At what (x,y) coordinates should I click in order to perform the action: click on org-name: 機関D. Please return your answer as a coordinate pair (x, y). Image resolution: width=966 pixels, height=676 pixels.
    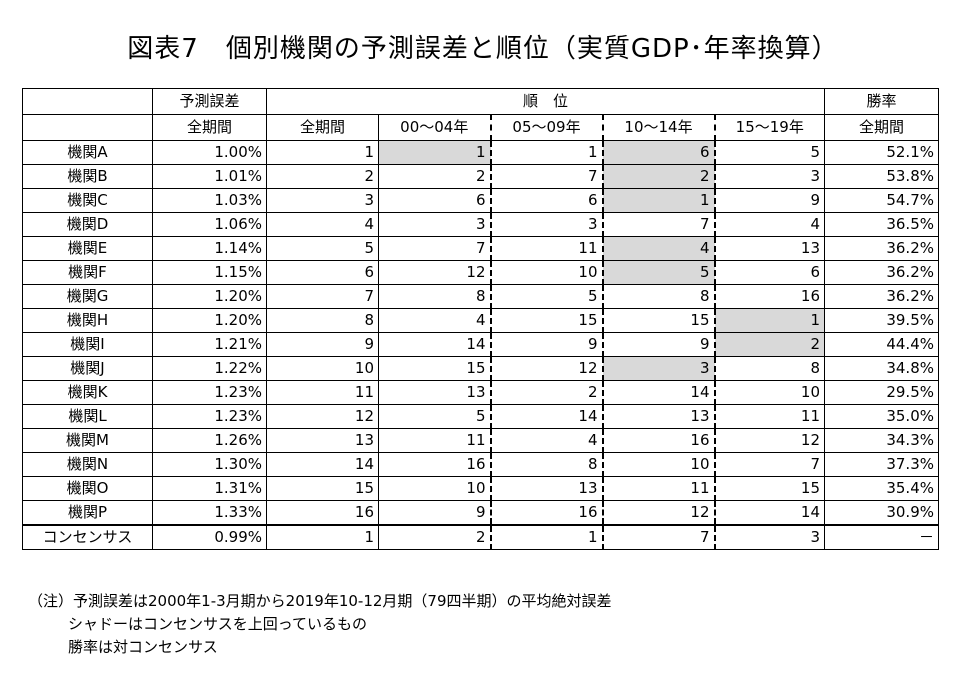
    Looking at the image, I should click on (87, 224).